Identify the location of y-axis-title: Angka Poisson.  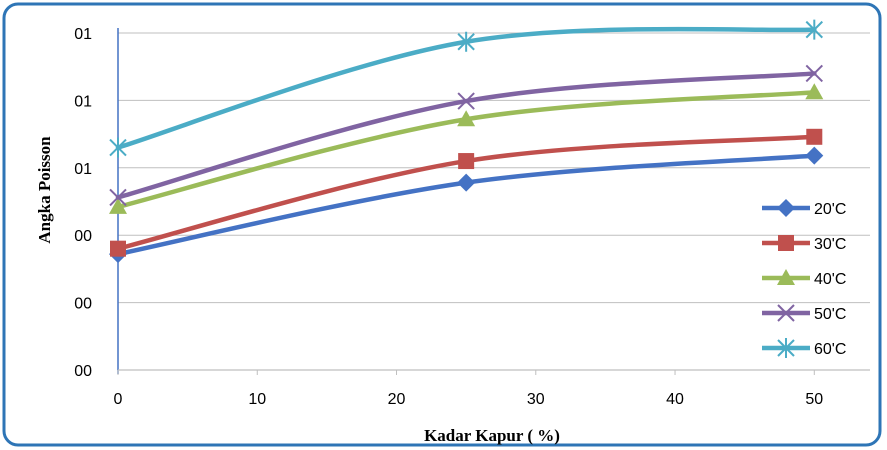
(44, 190).